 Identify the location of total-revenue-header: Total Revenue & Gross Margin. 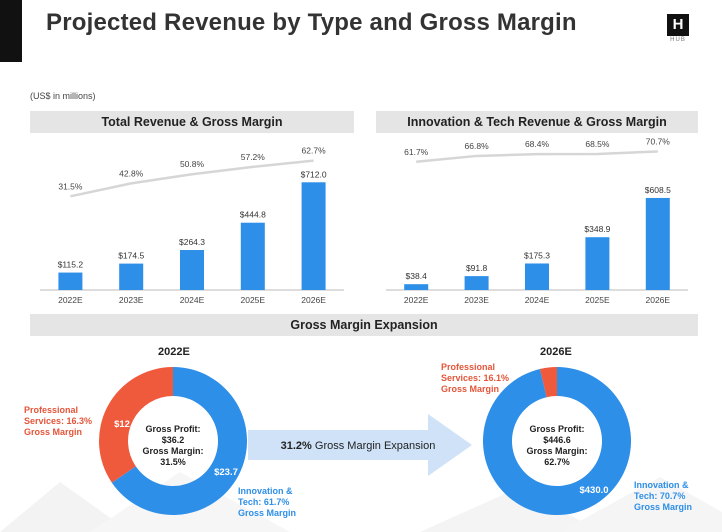
(192, 122).